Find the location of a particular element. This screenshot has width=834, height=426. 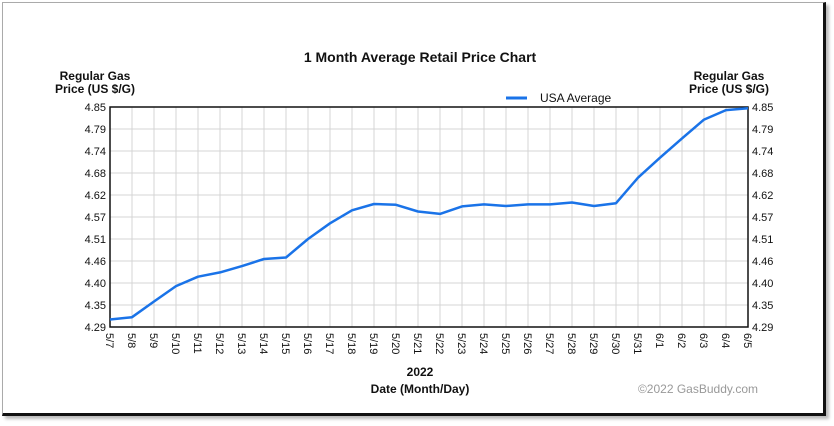

y-tick-label-left: 4.74 is located at coordinates (95, 152).